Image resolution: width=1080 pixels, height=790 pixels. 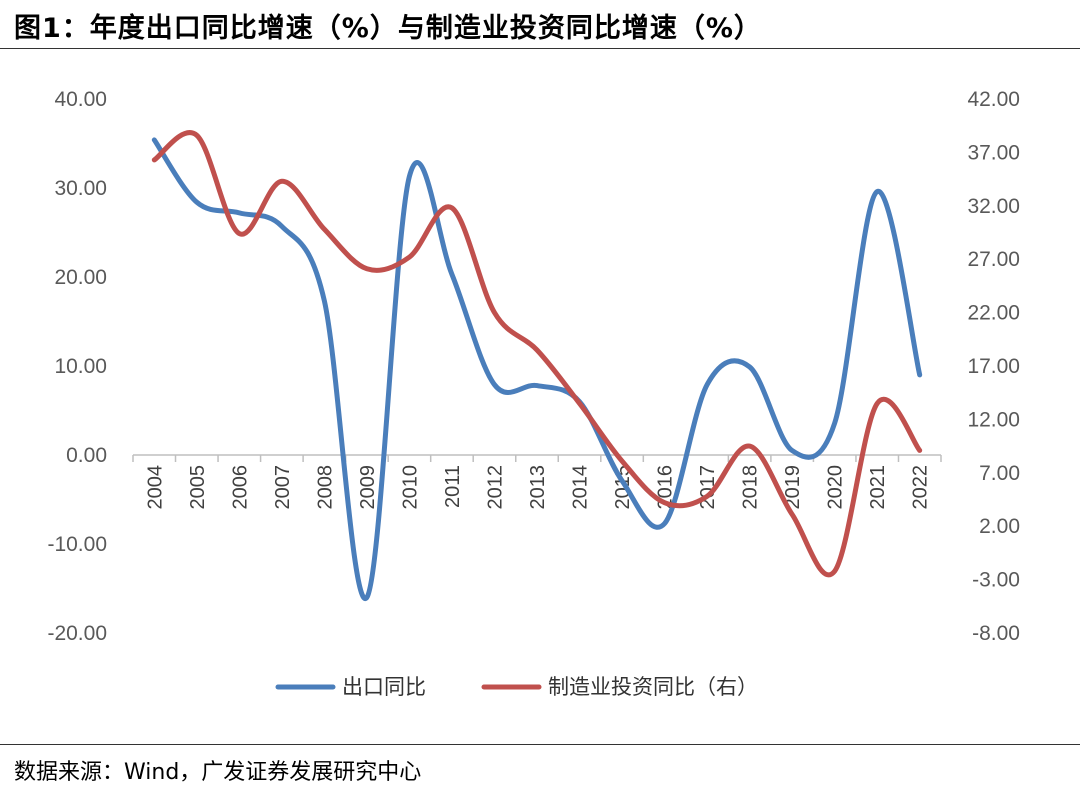 What do you see at coordinates (999, 473) in the screenshot?
I see `y-right-tick-label: 7.00` at bounding box center [999, 473].